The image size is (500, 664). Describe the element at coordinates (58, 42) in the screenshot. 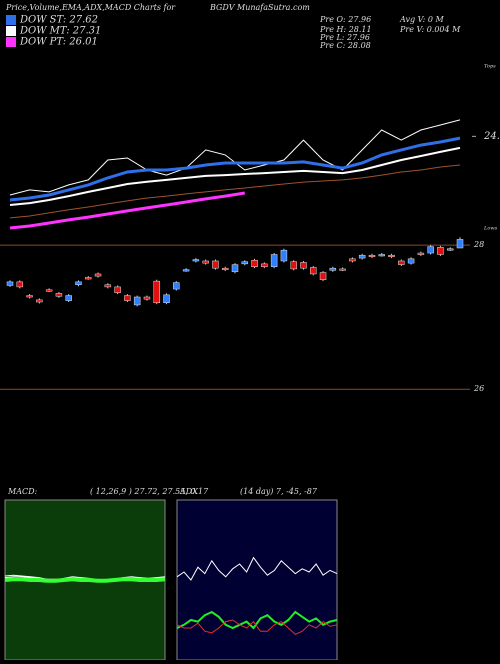

I see `legend-label: DOW PT: 26.01` at that location.